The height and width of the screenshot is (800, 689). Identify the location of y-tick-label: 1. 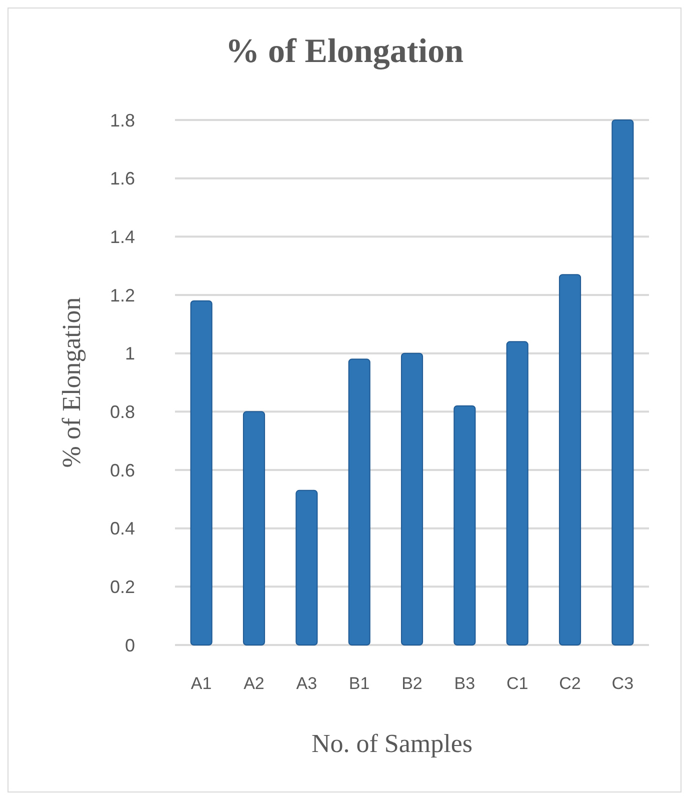
(129, 354).